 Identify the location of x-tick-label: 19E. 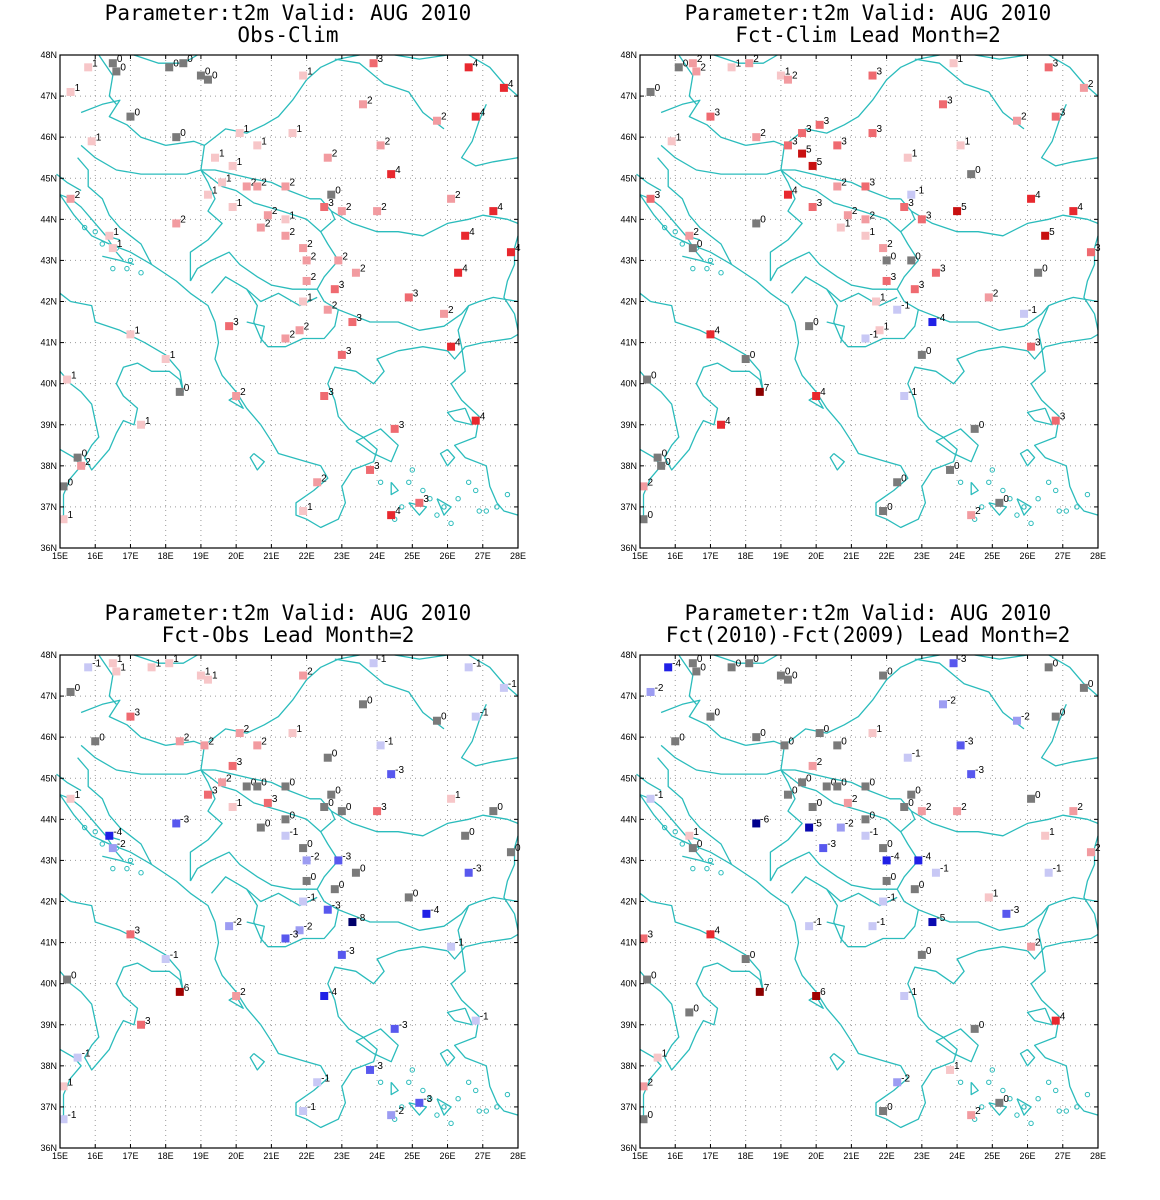
(781, 1156).